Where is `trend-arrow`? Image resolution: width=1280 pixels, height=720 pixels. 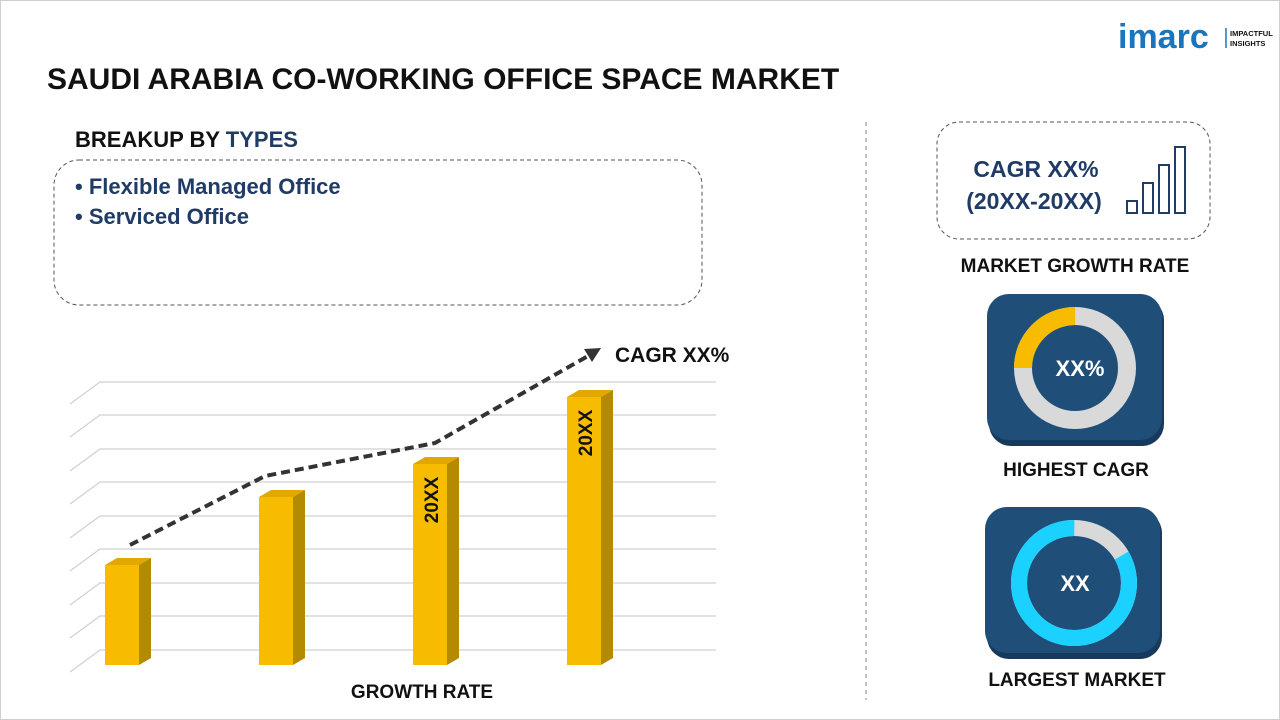
trend-arrow is located at coordinates (359, 450).